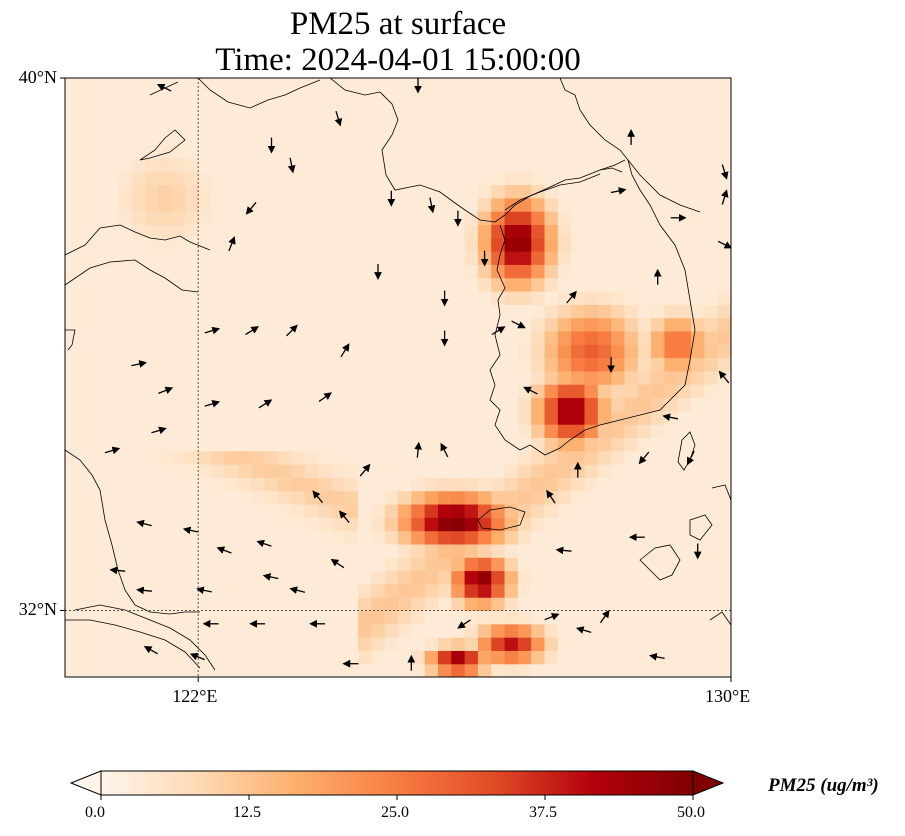 The height and width of the screenshot is (836, 905). I want to click on colorbar-ramp, so click(397, 783).